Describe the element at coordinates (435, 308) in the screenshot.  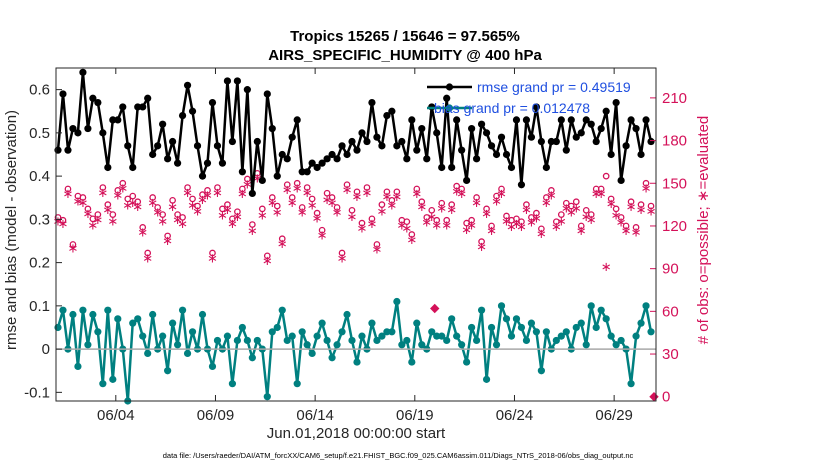
I see `obs-isolated-point` at that location.